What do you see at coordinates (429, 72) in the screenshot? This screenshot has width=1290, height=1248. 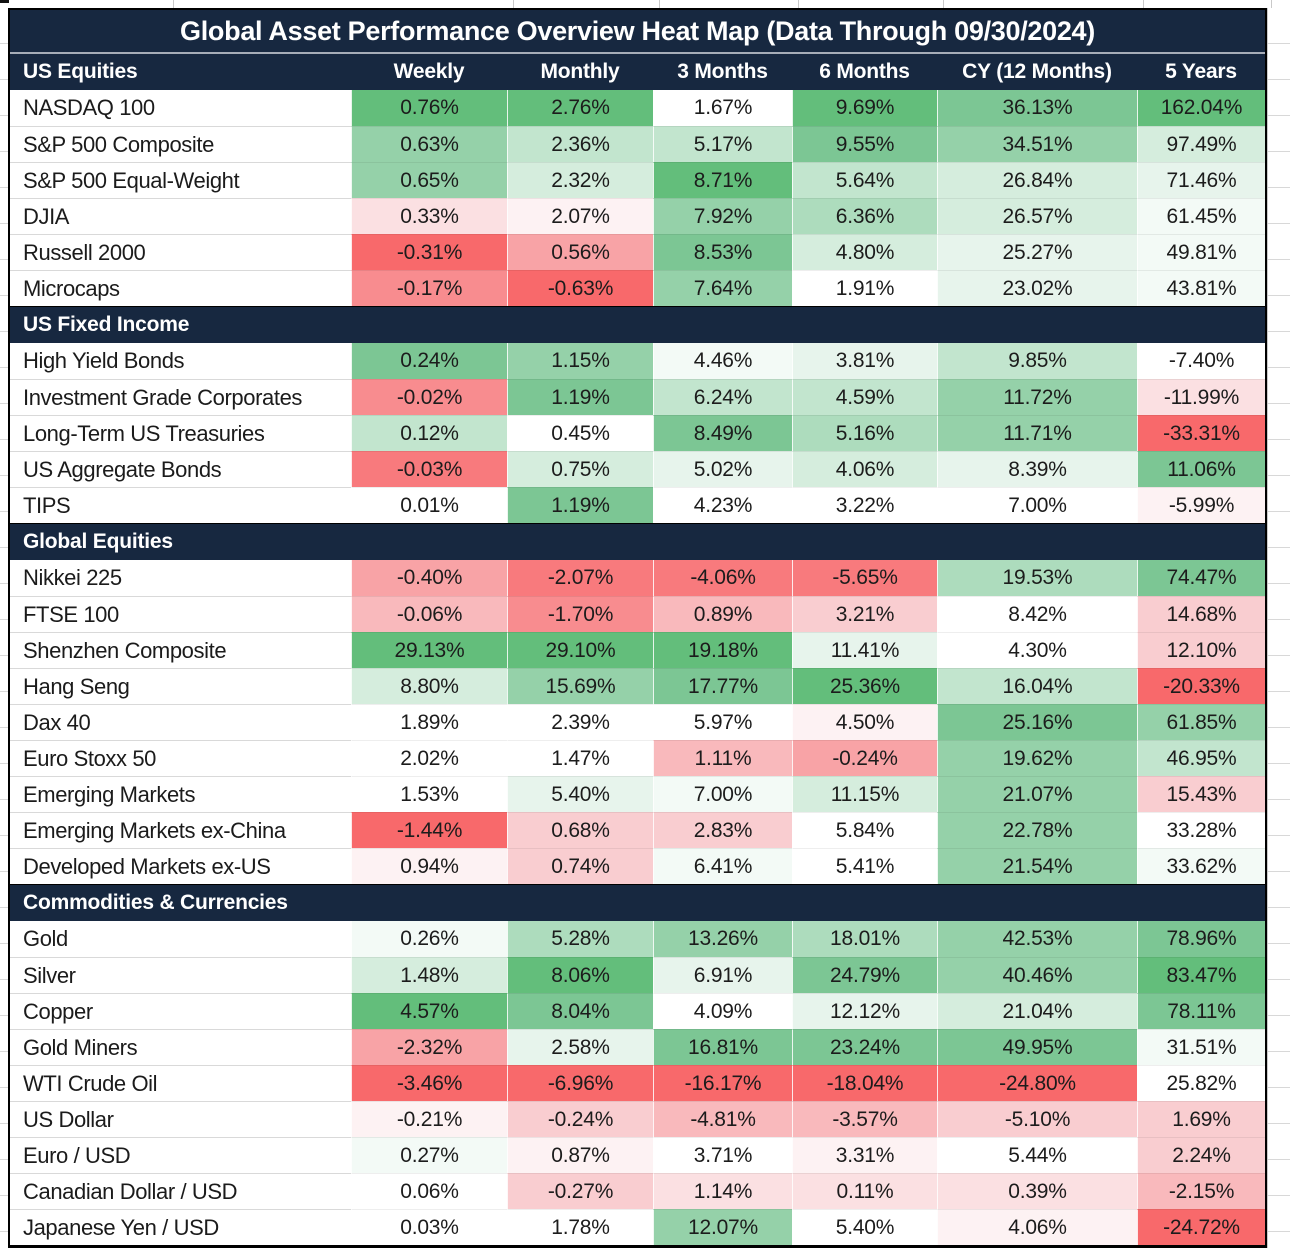 I see `column-header-weekly: Weekly` at bounding box center [429, 72].